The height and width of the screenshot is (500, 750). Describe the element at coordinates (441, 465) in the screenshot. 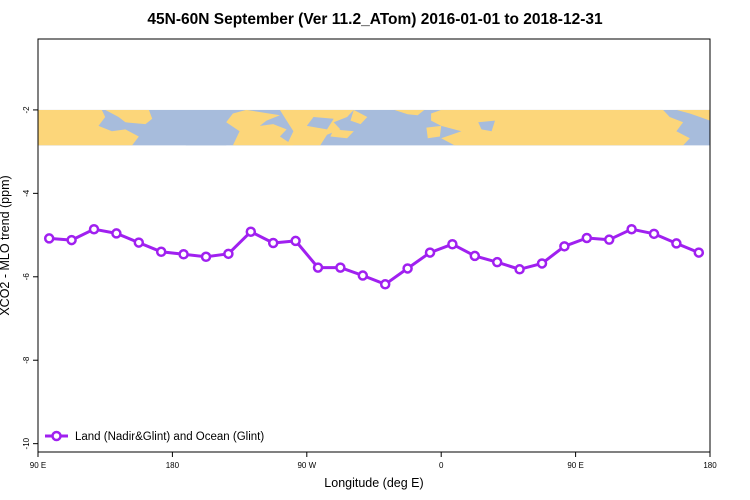

I see `x-tick-label-3: 0` at that location.